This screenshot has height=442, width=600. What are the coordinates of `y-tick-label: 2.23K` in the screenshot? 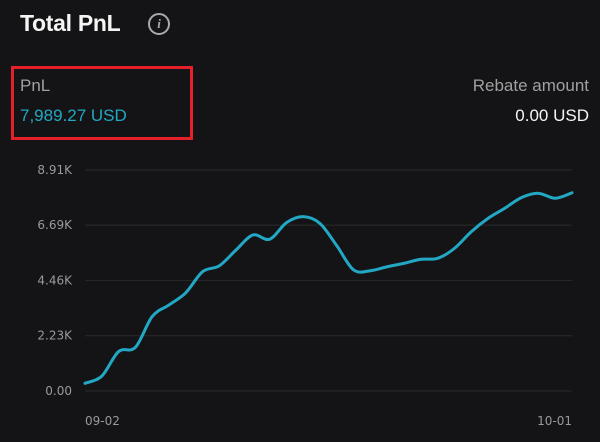 It's located at (55, 336).